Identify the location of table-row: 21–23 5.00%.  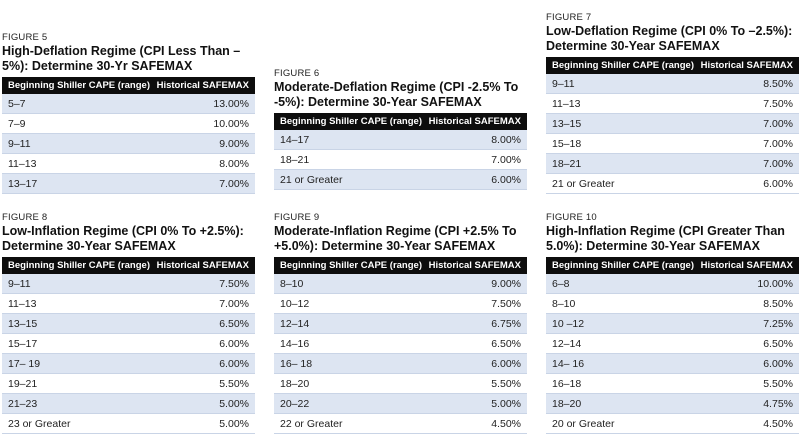
(128, 403).